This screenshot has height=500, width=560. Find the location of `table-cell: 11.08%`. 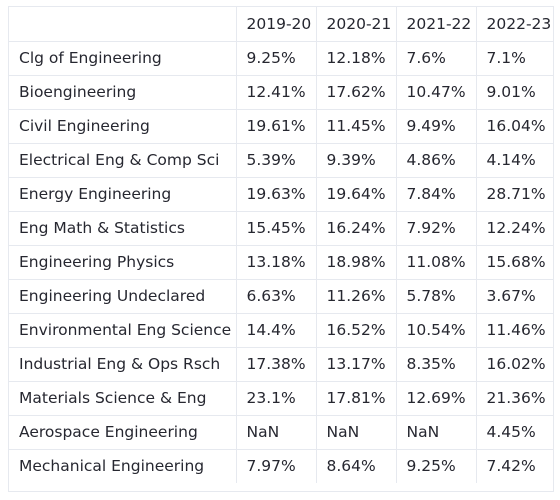

table-cell: 11.08% is located at coordinates (436, 262).